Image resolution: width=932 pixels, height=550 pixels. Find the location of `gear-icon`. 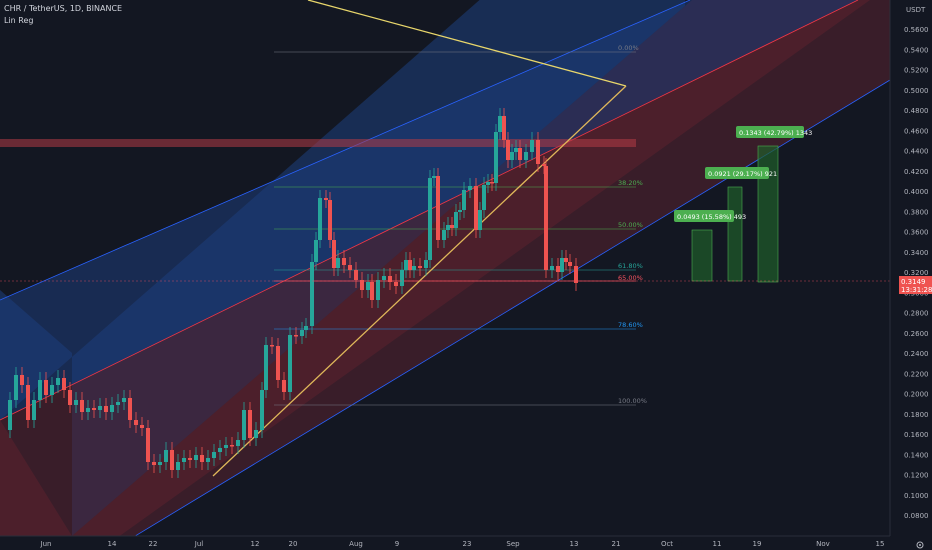

gear-icon is located at coordinates (920, 545).